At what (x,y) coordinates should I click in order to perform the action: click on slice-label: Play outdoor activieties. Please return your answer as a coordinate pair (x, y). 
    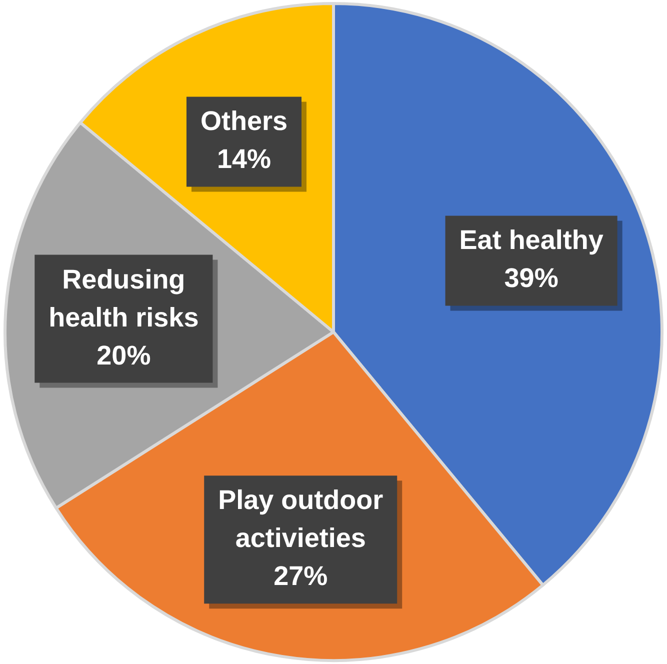
    Looking at the image, I should click on (301, 519).